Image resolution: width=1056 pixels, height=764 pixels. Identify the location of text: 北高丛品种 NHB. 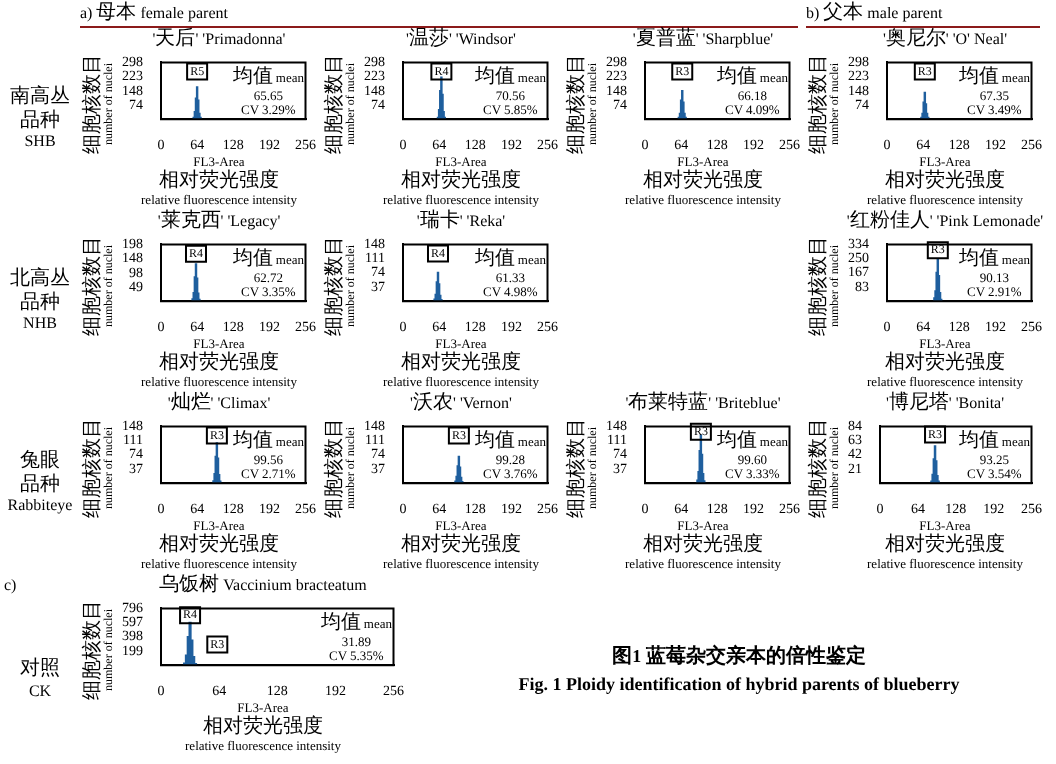
(40, 300).